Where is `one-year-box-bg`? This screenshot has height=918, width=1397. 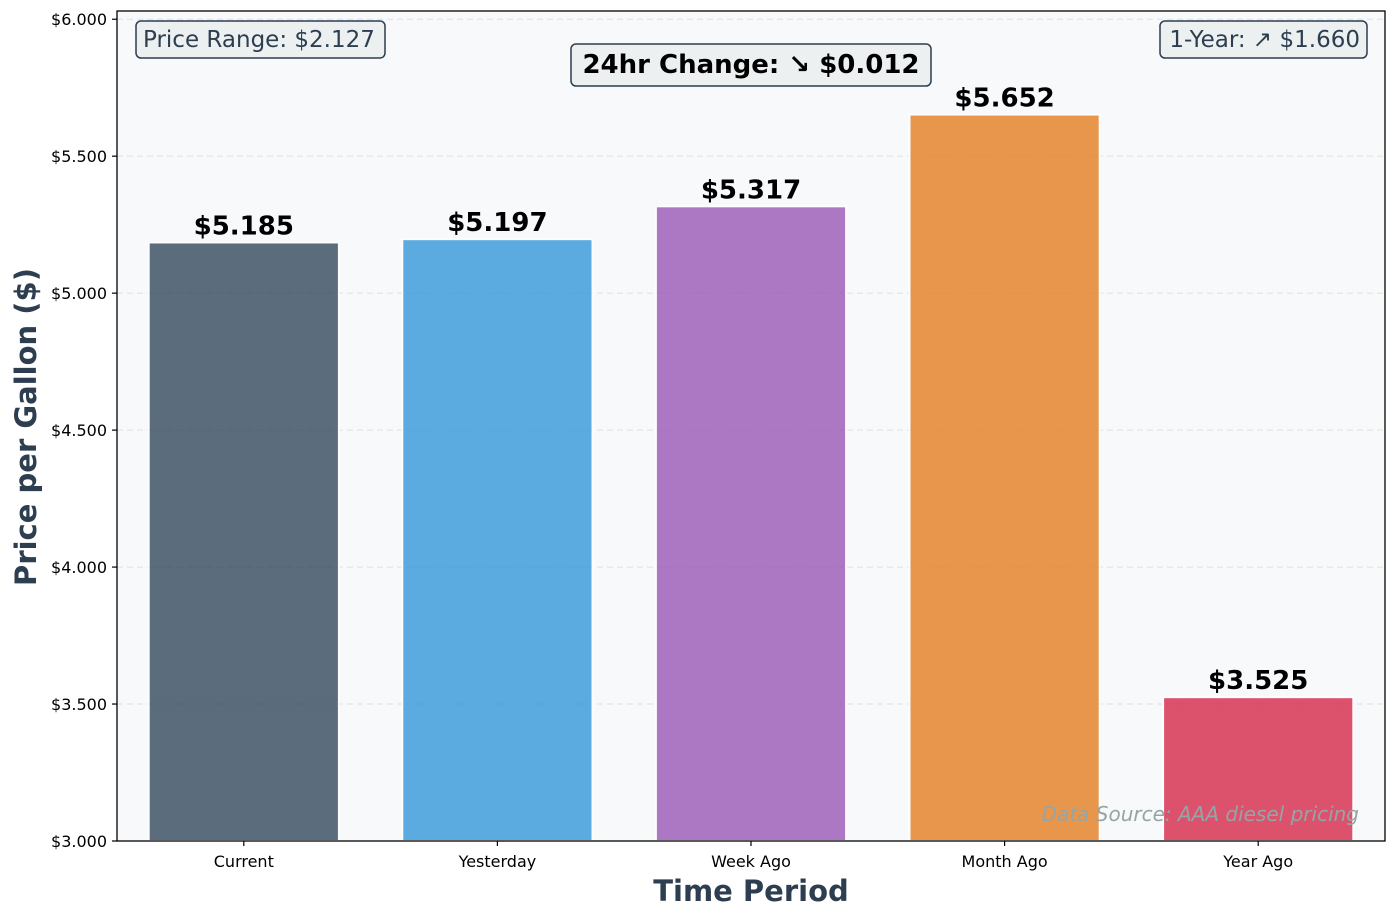 one-year-box-bg is located at coordinates (1263, 39).